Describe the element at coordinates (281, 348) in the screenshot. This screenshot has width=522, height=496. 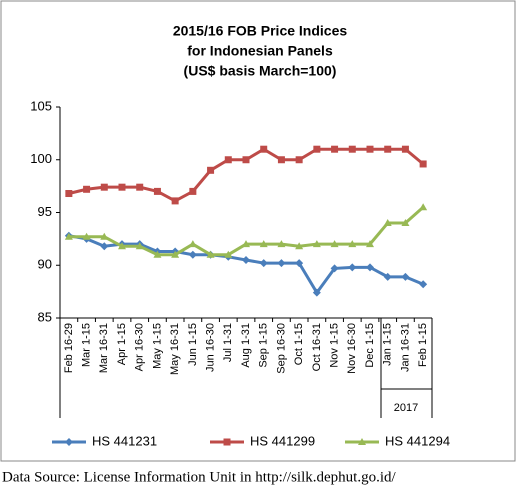
I see `x-tick-label: Sep 16-30` at that location.